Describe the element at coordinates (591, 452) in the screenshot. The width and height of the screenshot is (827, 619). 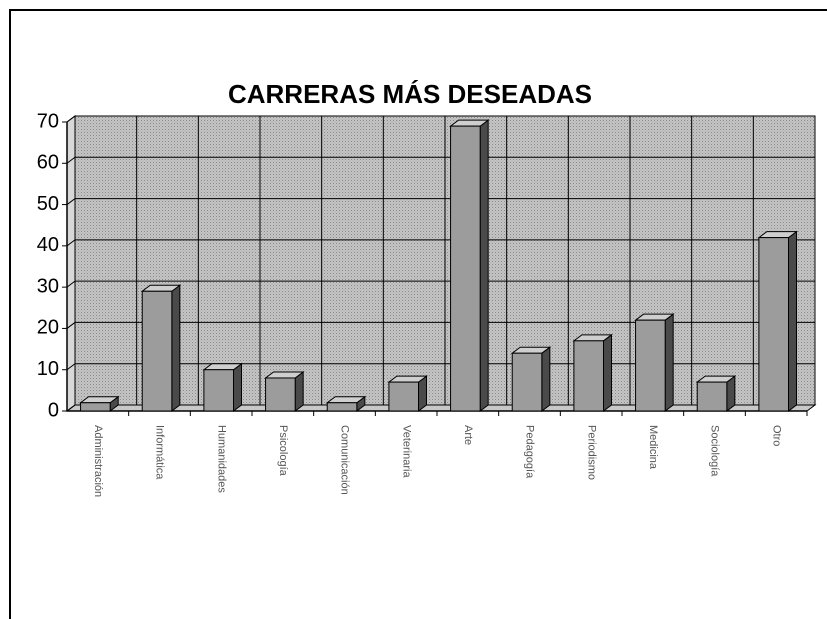
I see `x-tick-label: Periodismo` at that location.